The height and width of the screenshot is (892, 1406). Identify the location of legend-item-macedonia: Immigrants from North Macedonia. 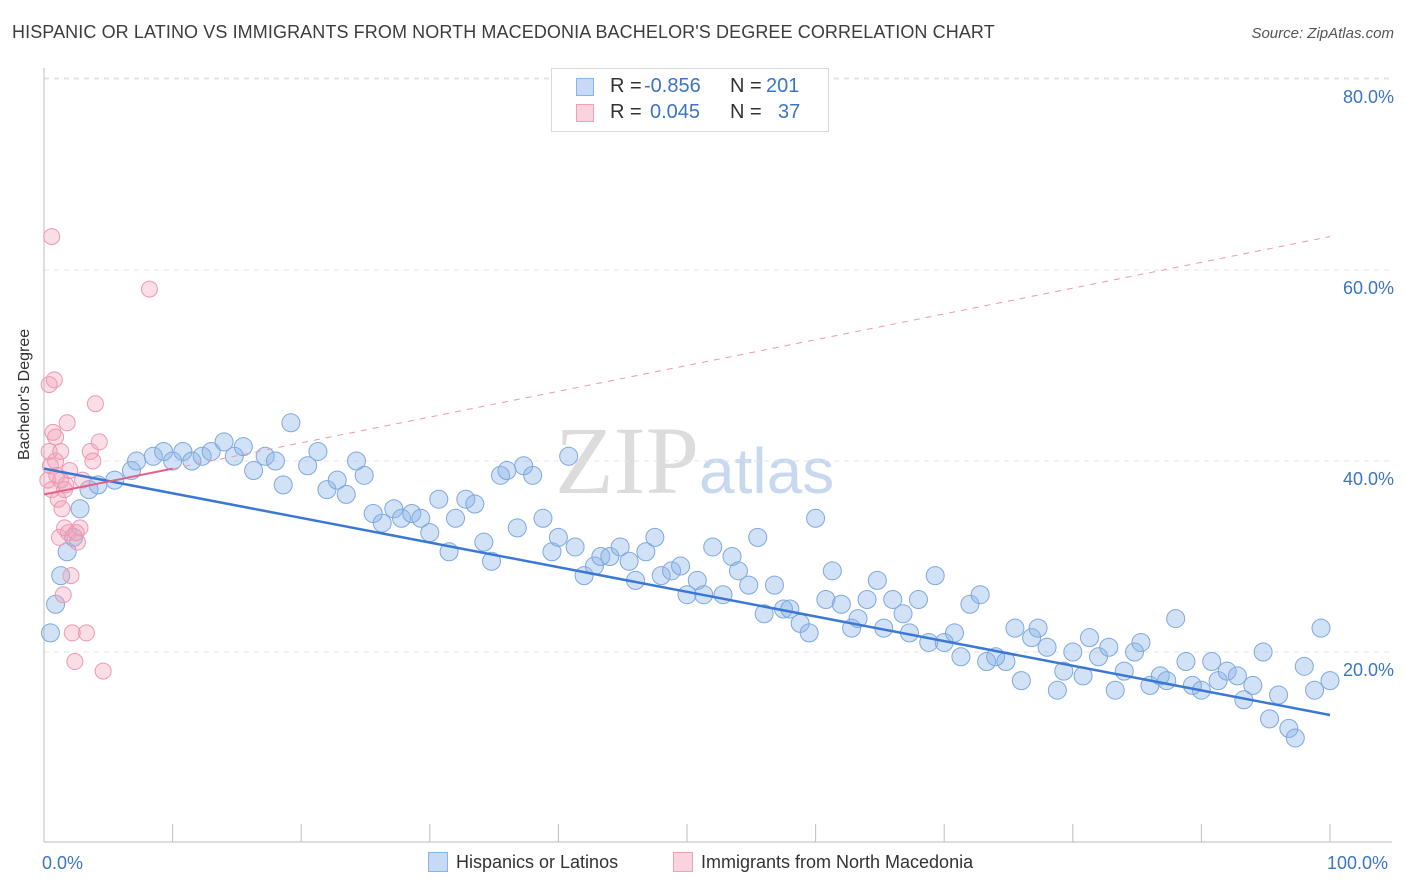
(823, 862).